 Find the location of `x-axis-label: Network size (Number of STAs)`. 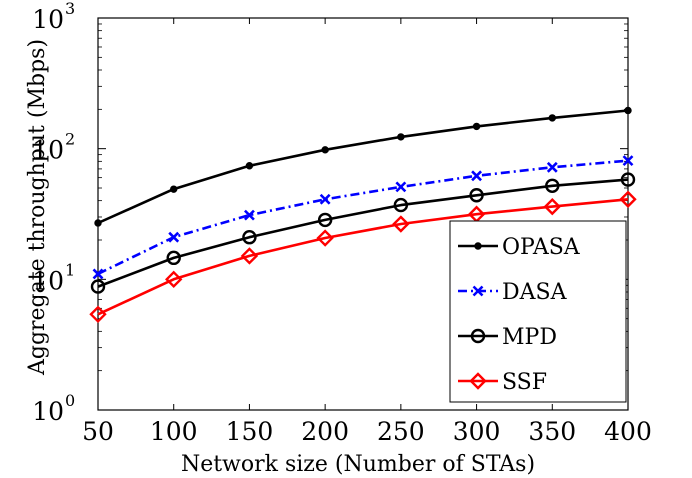

x-axis-label: Network size (Number of STAs) is located at coordinates (358, 464).